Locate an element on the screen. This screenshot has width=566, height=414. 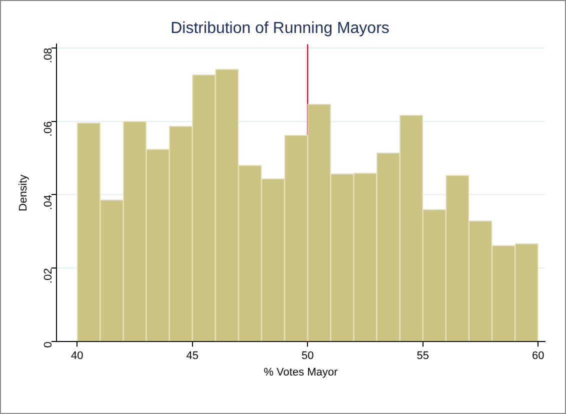
x-tick-label: 60 is located at coordinates (538, 356).